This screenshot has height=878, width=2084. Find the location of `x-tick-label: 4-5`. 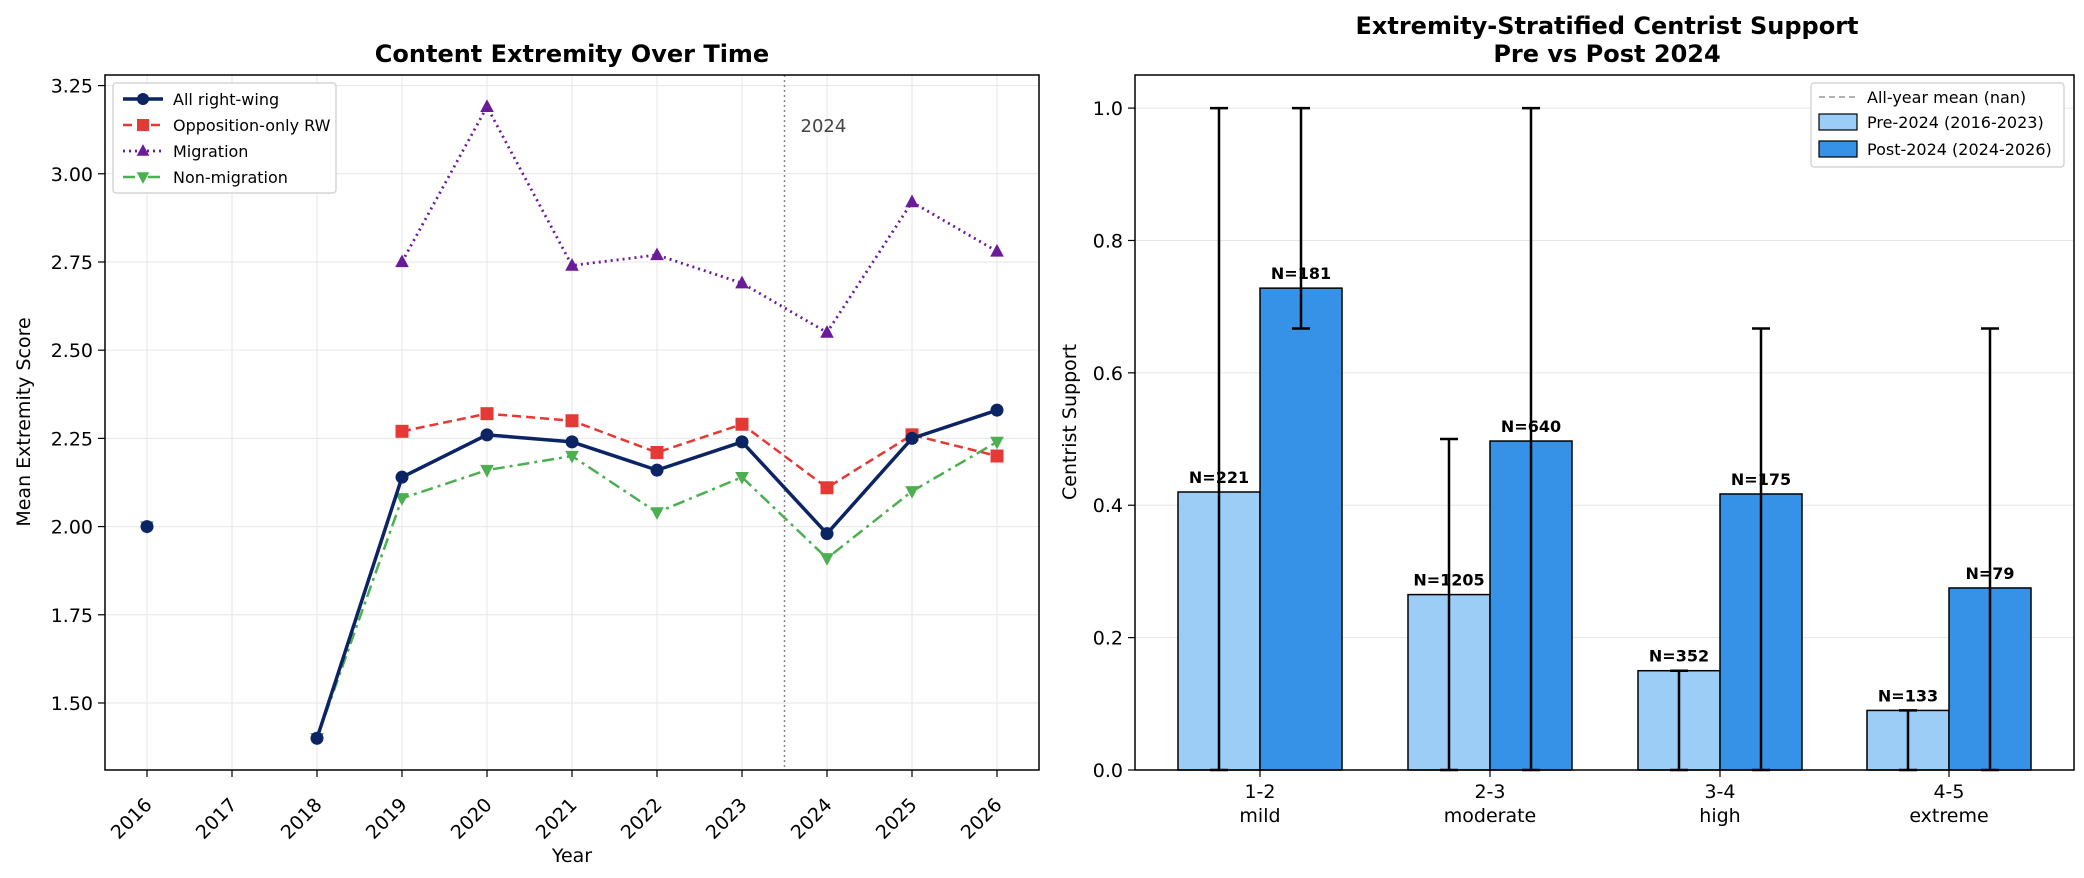

x-tick-label: 4-5 is located at coordinates (1948, 792).